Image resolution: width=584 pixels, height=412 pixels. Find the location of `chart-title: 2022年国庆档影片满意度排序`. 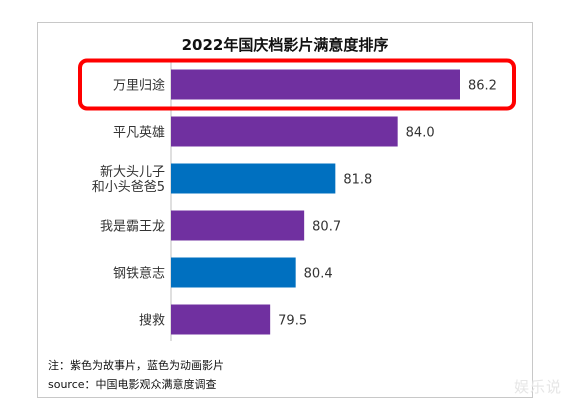

chart-title: 2022年国庆档影片满意度排序 is located at coordinates (285, 45).